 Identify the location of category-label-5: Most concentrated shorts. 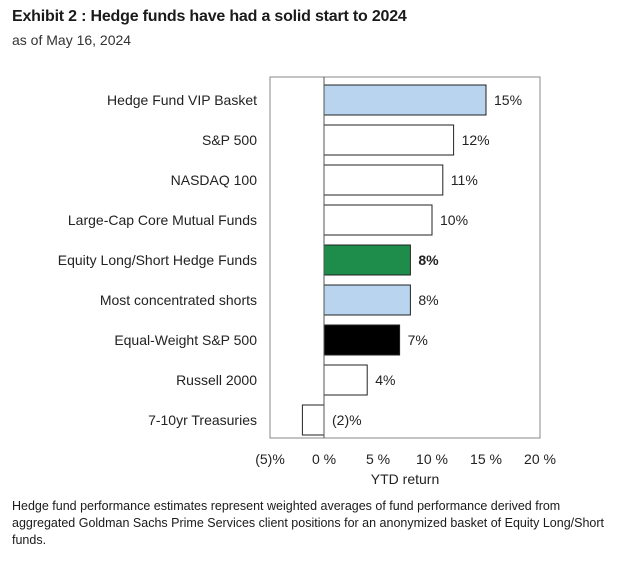
(178, 300).